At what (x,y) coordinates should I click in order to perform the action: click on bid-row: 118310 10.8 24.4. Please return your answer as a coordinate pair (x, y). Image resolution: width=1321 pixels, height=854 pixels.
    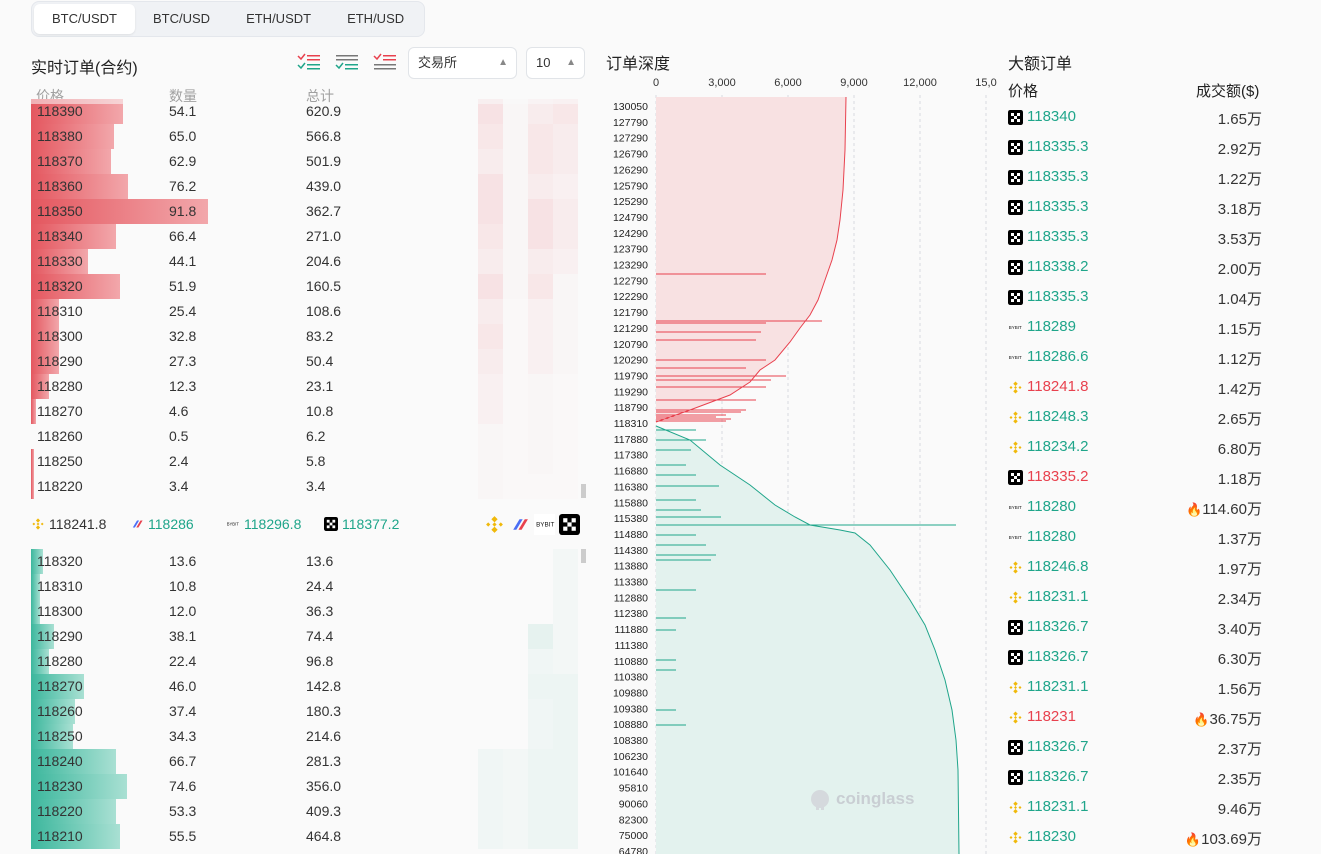
    Looking at the image, I should click on (311, 586).